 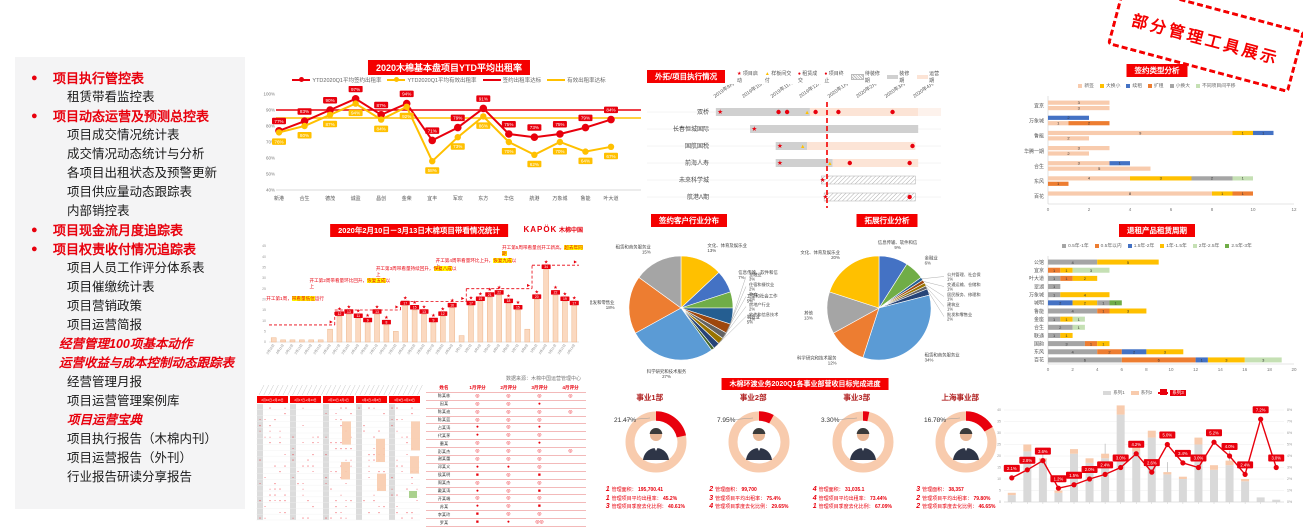 What do you see at coordinates (1196, 369) in the screenshot?
I see `label: 12` at bounding box center [1196, 369].